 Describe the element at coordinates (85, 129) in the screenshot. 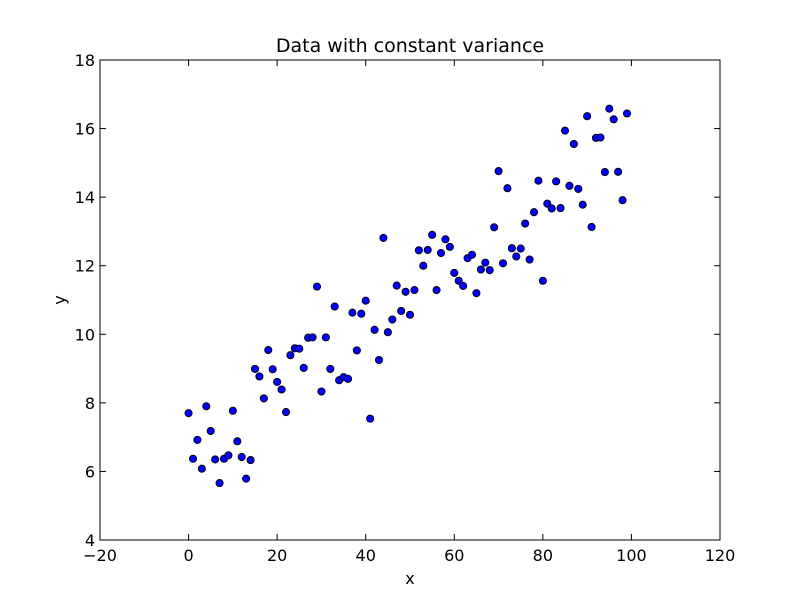

I see `y-tick-label: 16` at that location.